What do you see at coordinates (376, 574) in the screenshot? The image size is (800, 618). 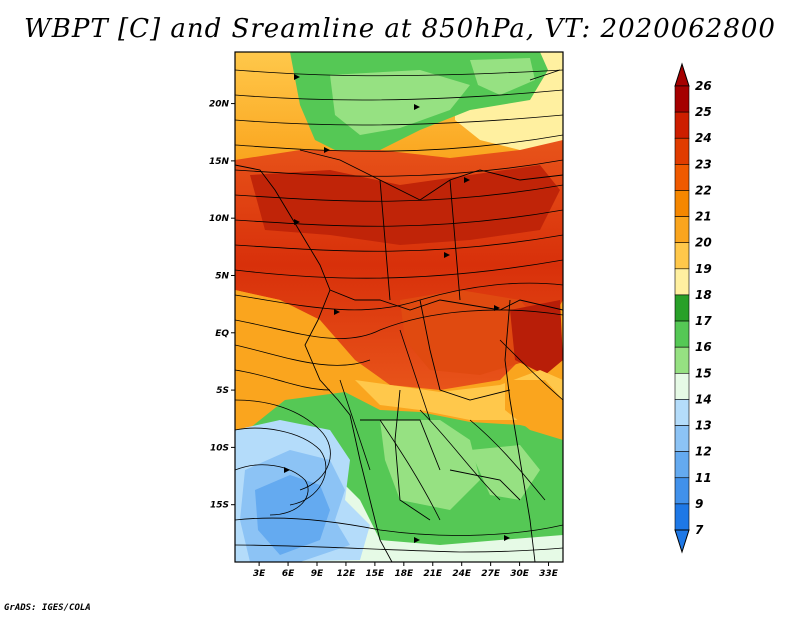 I see `lon-tick-label: 15E` at bounding box center [376, 574].